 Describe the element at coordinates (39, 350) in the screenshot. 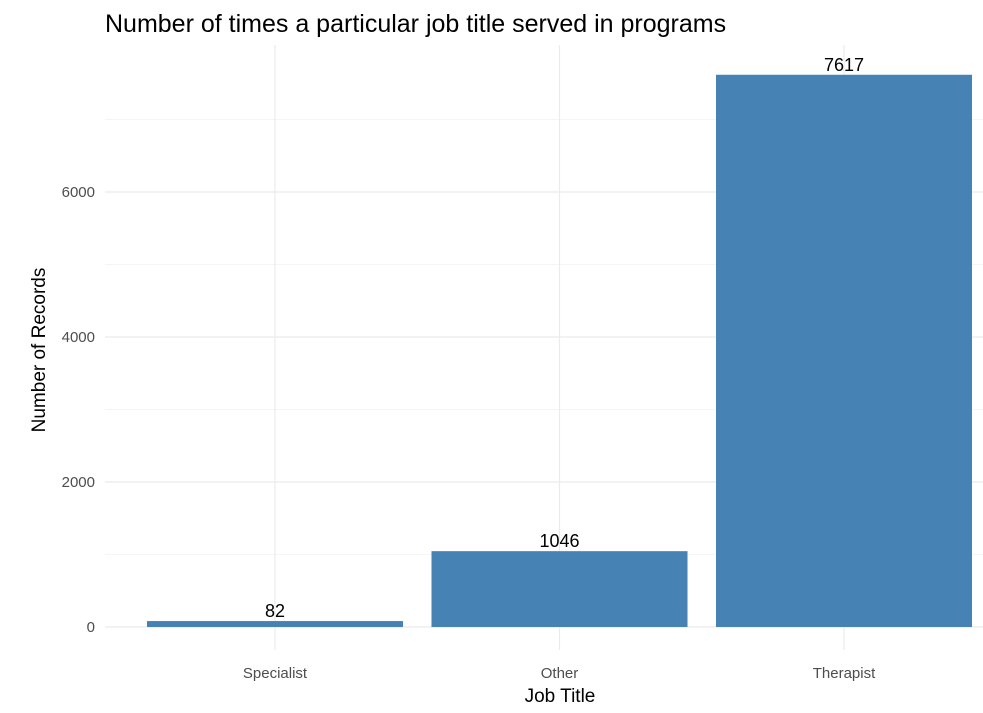

I see `y-axis-title: Number of Records` at that location.